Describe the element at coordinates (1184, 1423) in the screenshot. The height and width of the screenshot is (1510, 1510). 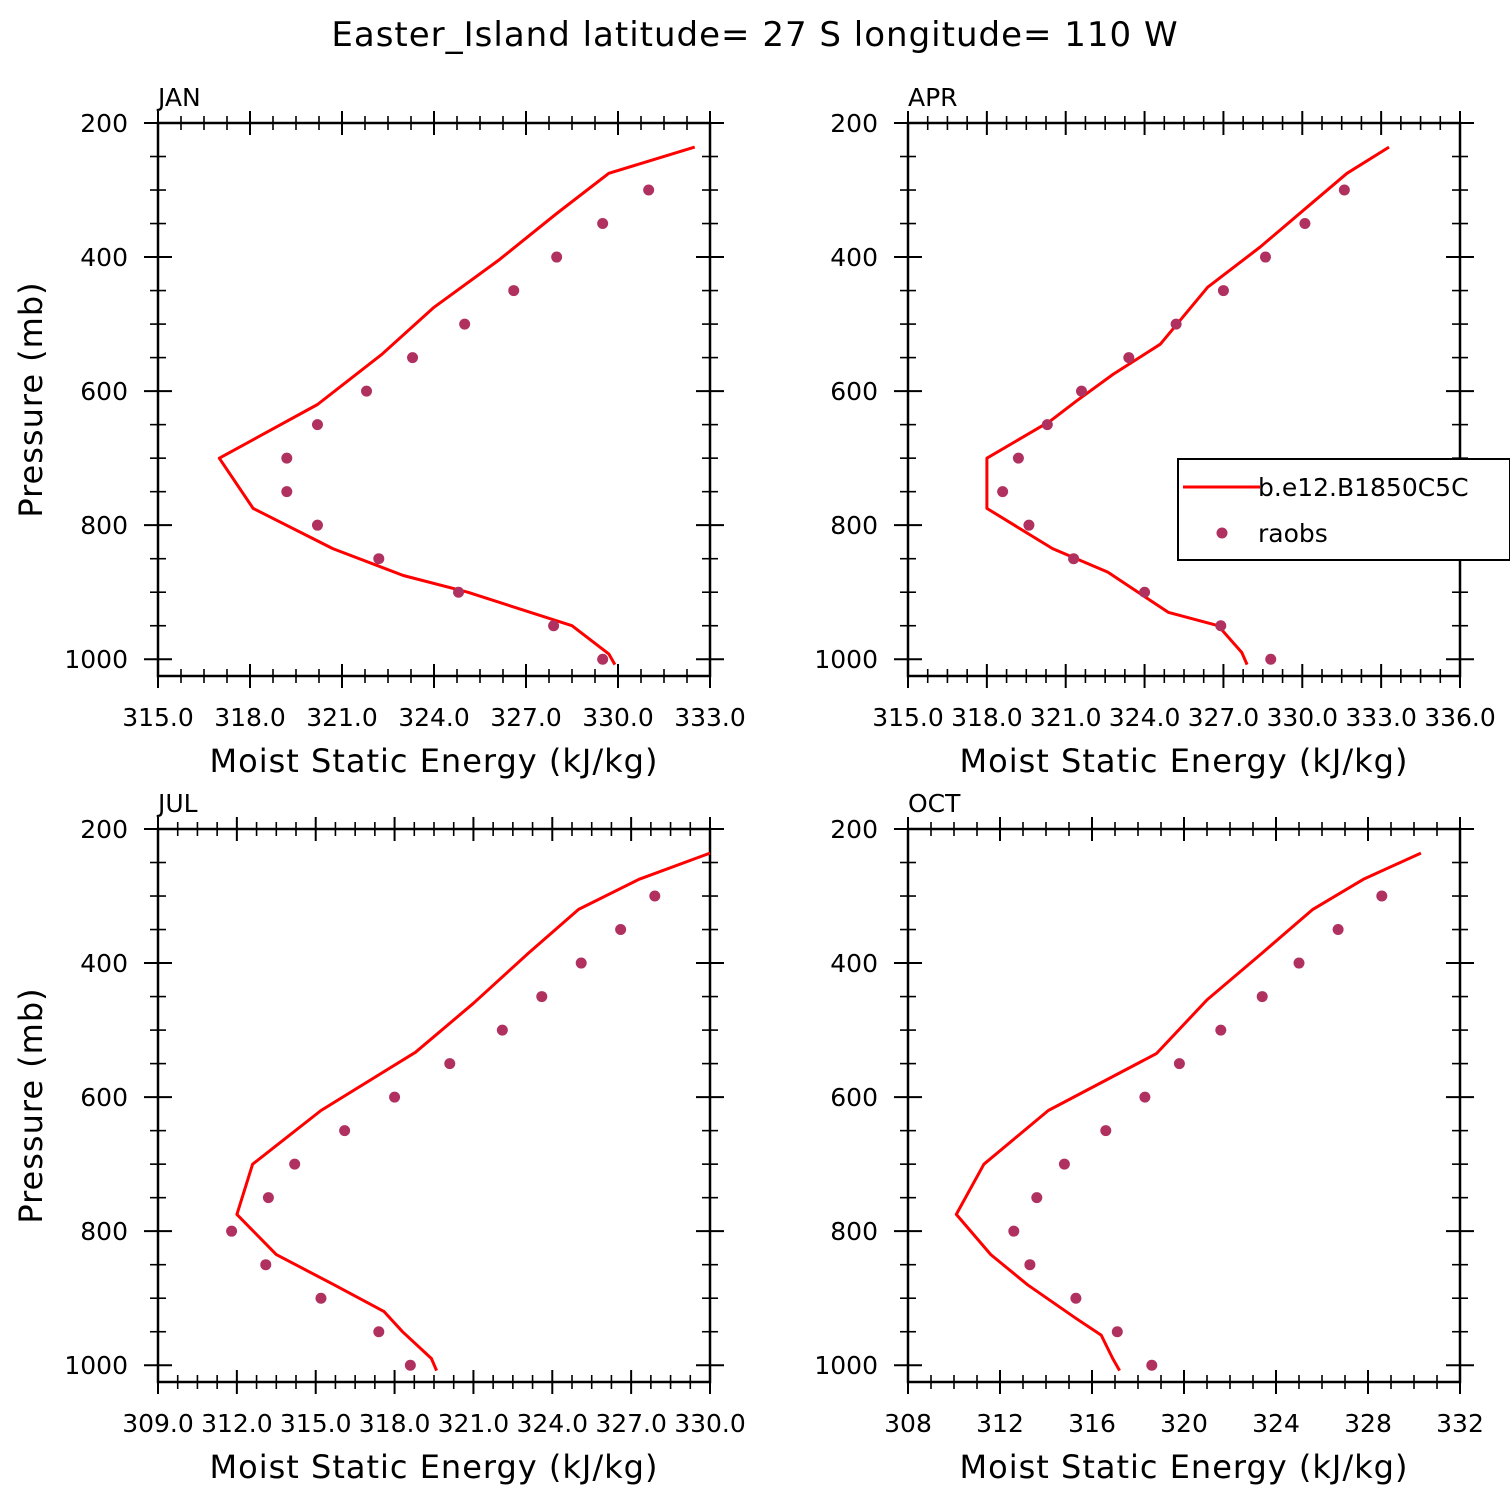
I see `x-tick-label: 320` at that location.